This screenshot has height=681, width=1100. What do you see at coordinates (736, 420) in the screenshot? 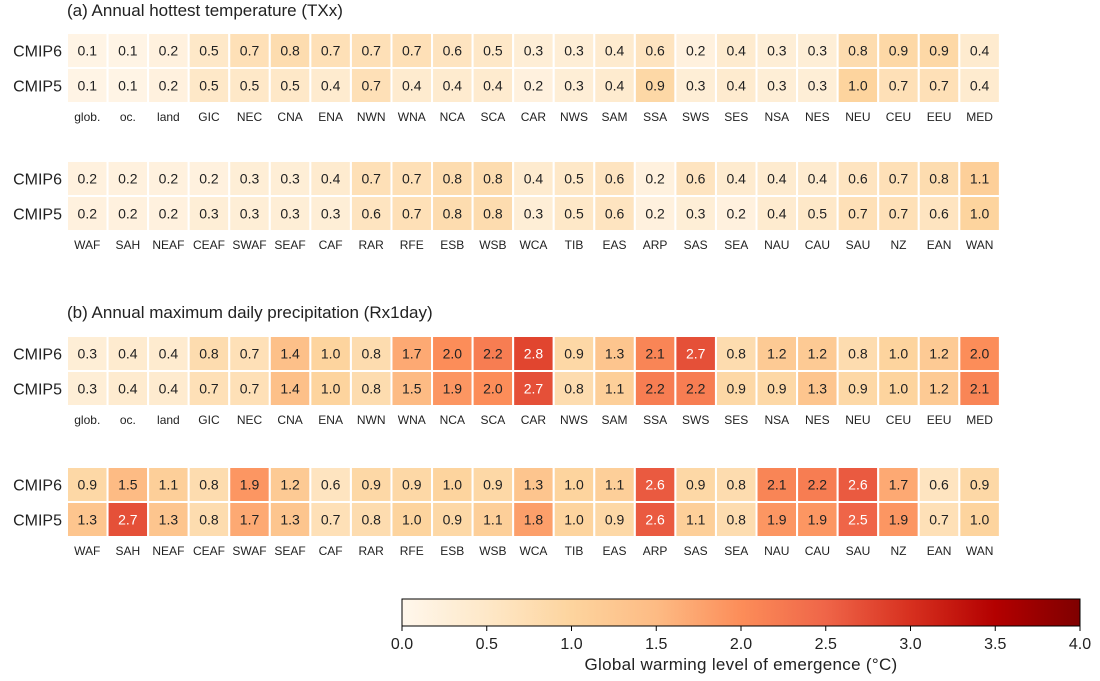
I see `column-label: SES` at bounding box center [736, 420].